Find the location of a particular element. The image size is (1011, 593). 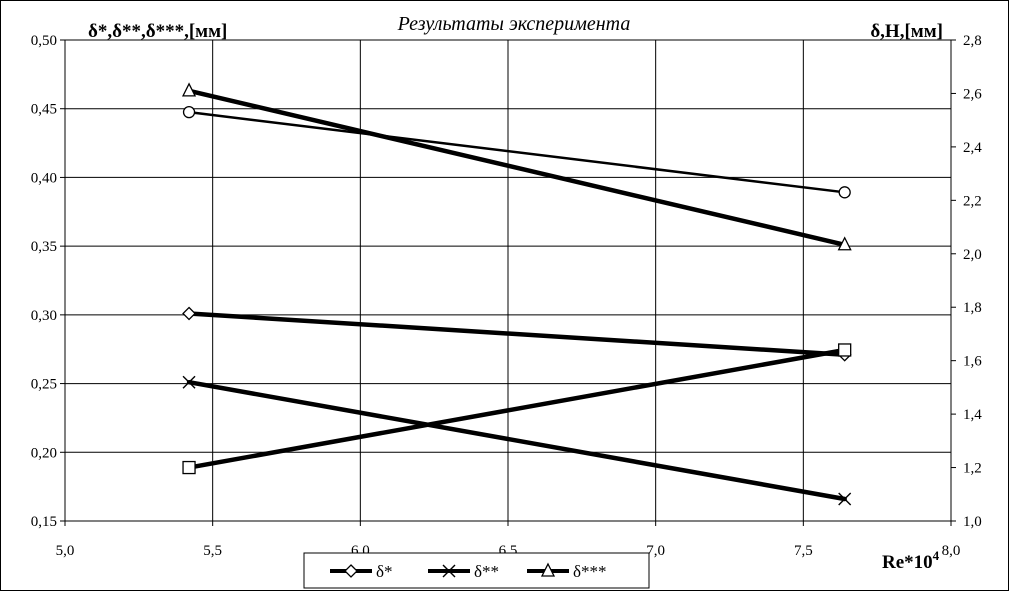

y-left-tick-label: 0,40 is located at coordinates (44, 178).